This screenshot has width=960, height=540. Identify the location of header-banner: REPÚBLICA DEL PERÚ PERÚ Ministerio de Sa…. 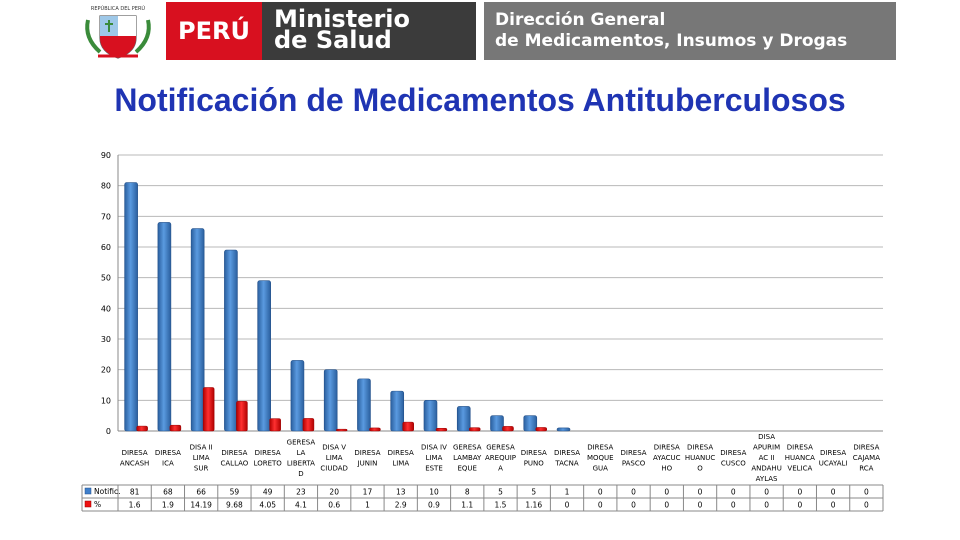
(480, 33).